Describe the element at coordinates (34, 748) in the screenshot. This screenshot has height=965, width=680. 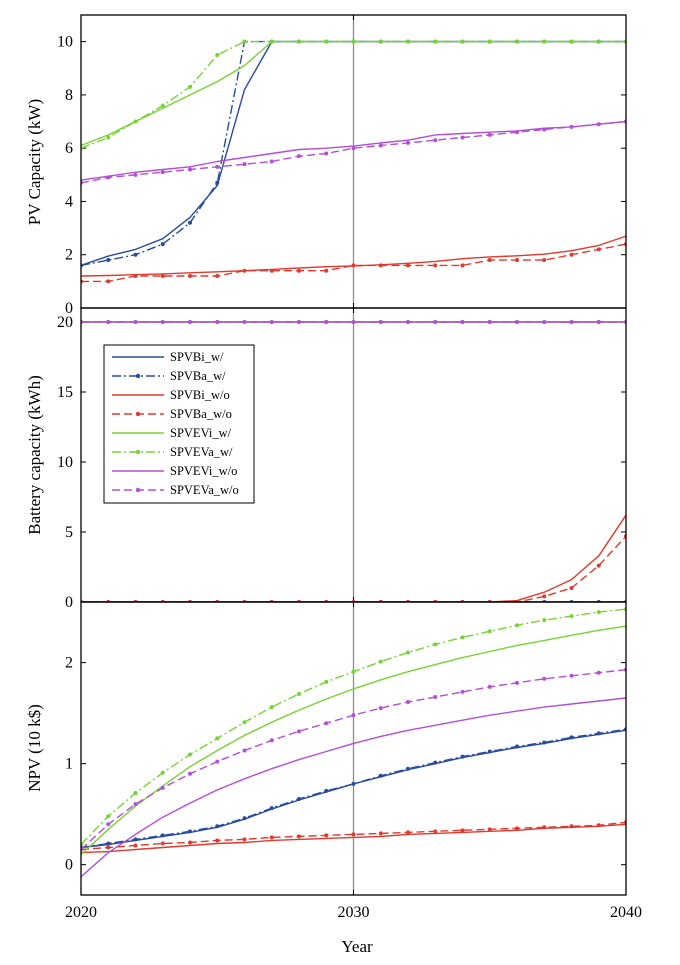
I see `y-axis-label: NPV (10 k$)` at that location.